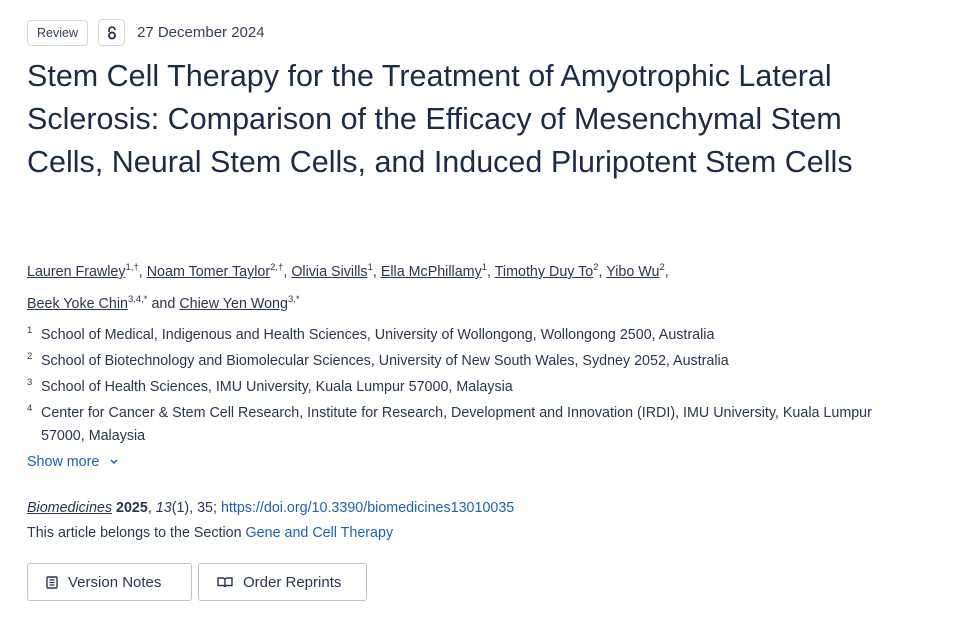  Describe the element at coordinates (76, 271) in the screenshot. I see `author-link: Lauren Frawley` at that location.